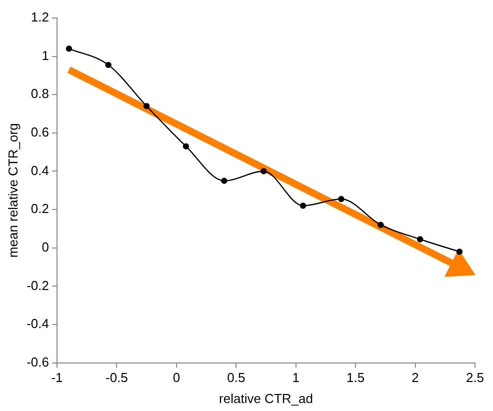  What do you see at coordinates (475, 378) in the screenshot?
I see `x-tick-label: 2.5` at bounding box center [475, 378].